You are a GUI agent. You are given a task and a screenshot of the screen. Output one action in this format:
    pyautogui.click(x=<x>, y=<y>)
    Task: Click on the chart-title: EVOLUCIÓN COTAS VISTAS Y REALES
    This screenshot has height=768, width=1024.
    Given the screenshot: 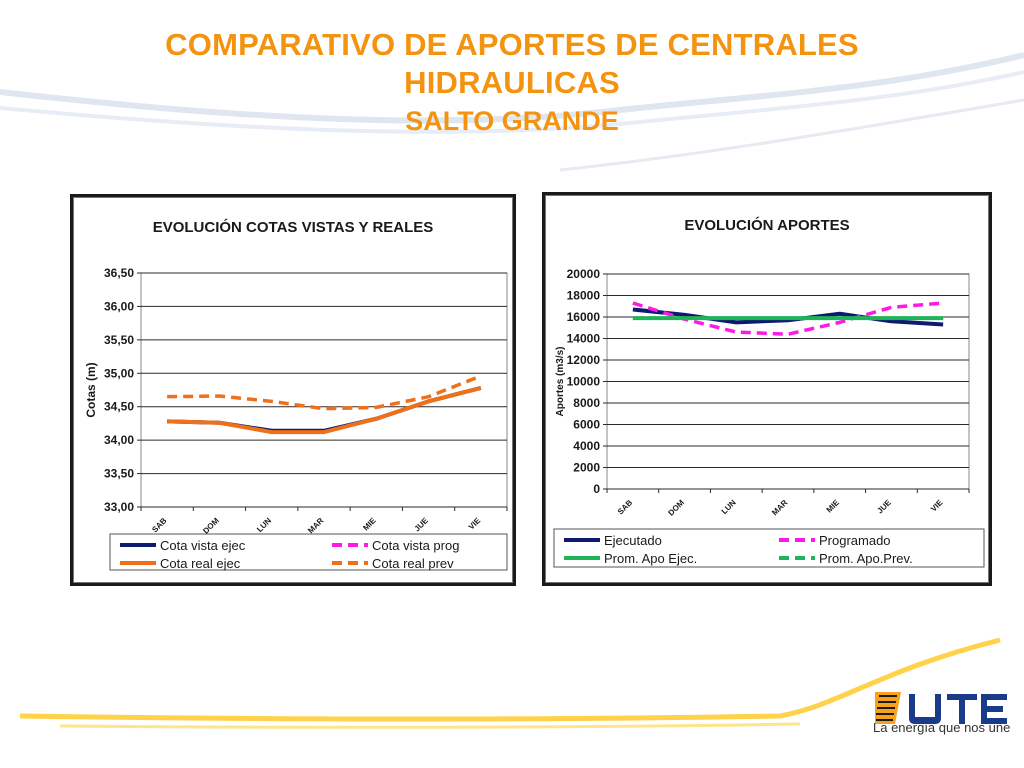 What is the action you would take?
    pyautogui.click(x=293, y=227)
    